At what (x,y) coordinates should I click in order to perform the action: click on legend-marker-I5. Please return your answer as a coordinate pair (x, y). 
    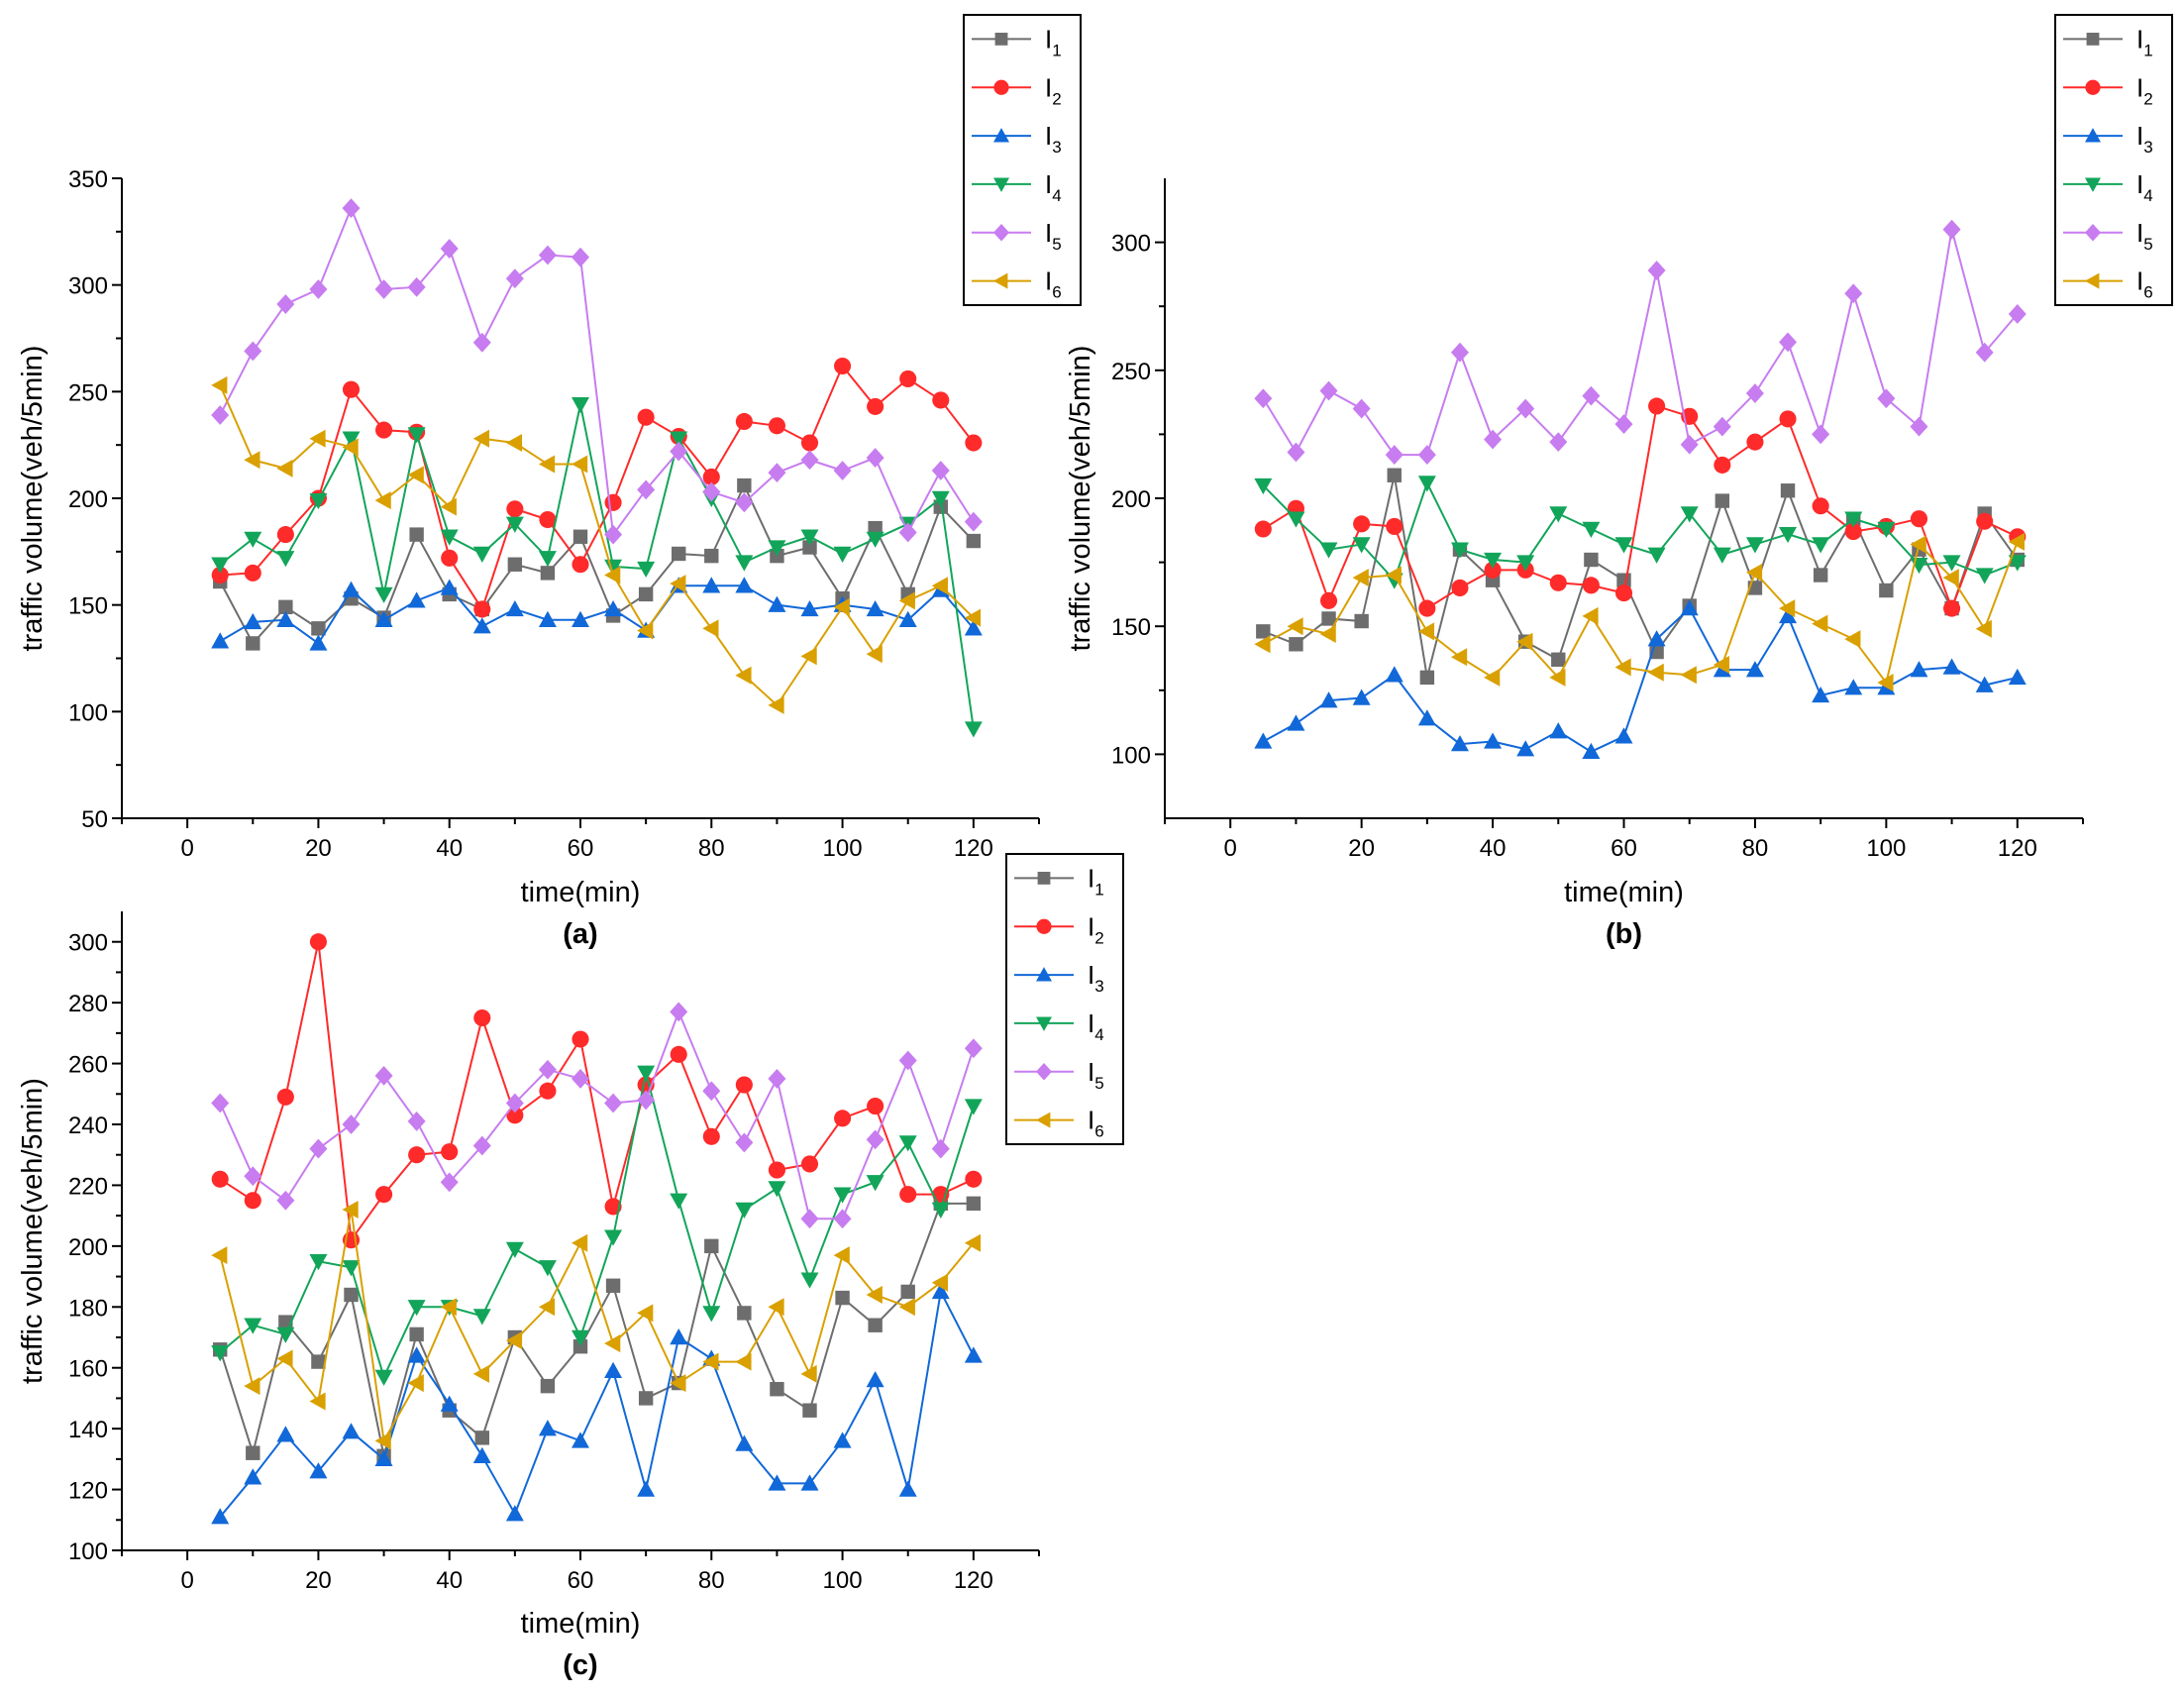
    Looking at the image, I should click on (2093, 233).